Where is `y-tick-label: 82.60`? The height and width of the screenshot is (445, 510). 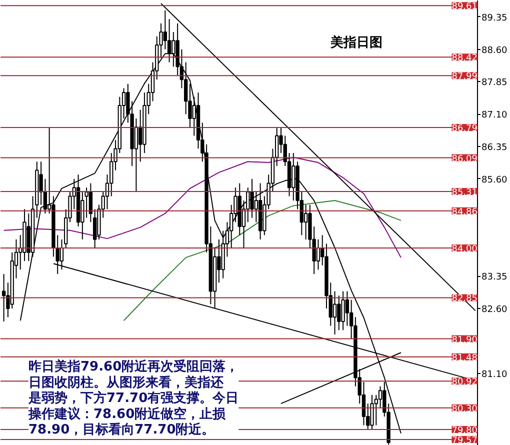
y-tick-label: 82.60 is located at coordinates (495, 310).